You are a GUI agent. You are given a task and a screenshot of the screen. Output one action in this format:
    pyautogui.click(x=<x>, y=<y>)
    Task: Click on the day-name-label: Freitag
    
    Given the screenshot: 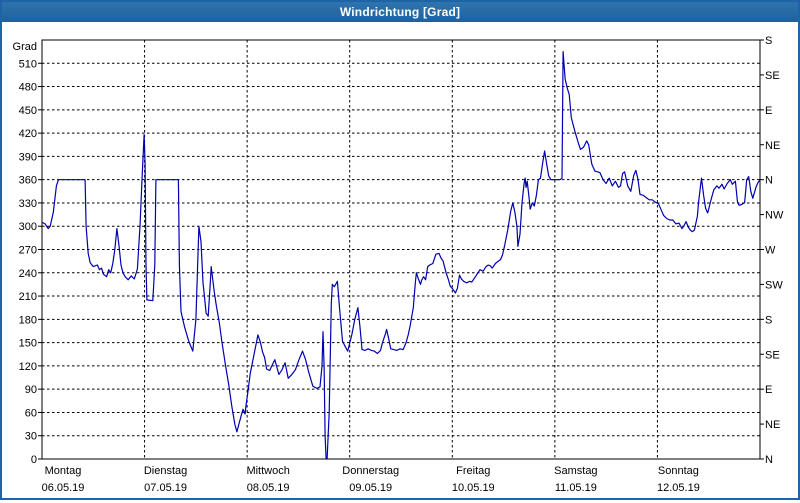 What is the action you would take?
    pyautogui.click(x=473, y=471)
    